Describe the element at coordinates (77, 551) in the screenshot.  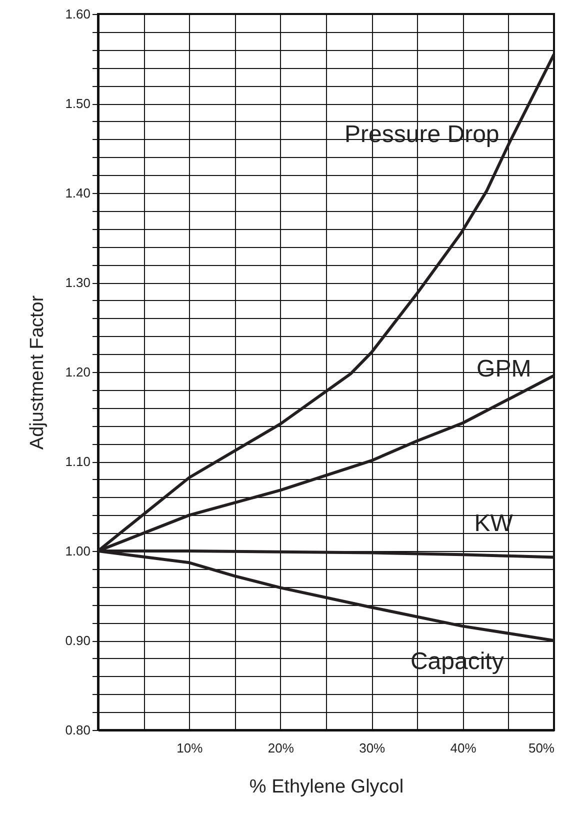
I see `y-tick-label: 1.00` at that location.